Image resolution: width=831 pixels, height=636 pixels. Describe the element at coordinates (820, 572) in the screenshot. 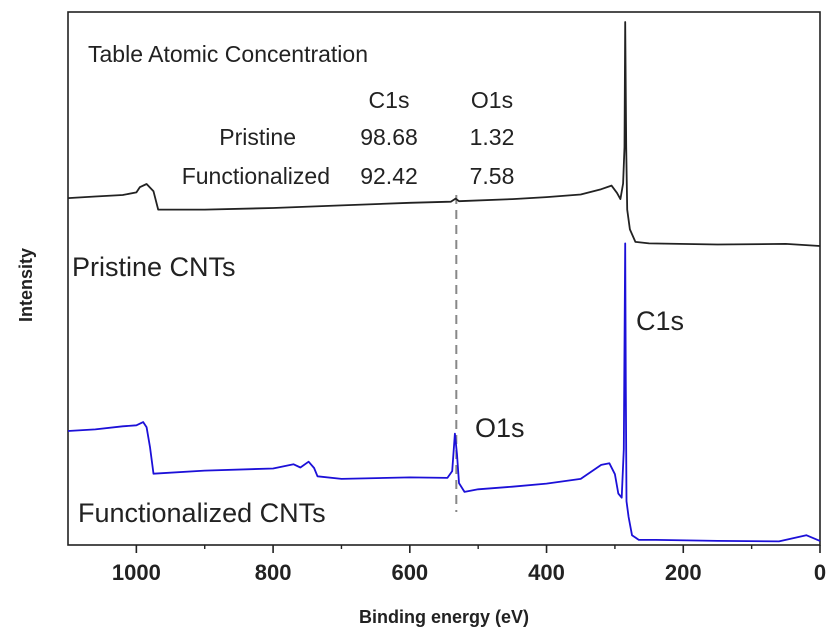

I see `x-tick-label-0: 0` at that location.